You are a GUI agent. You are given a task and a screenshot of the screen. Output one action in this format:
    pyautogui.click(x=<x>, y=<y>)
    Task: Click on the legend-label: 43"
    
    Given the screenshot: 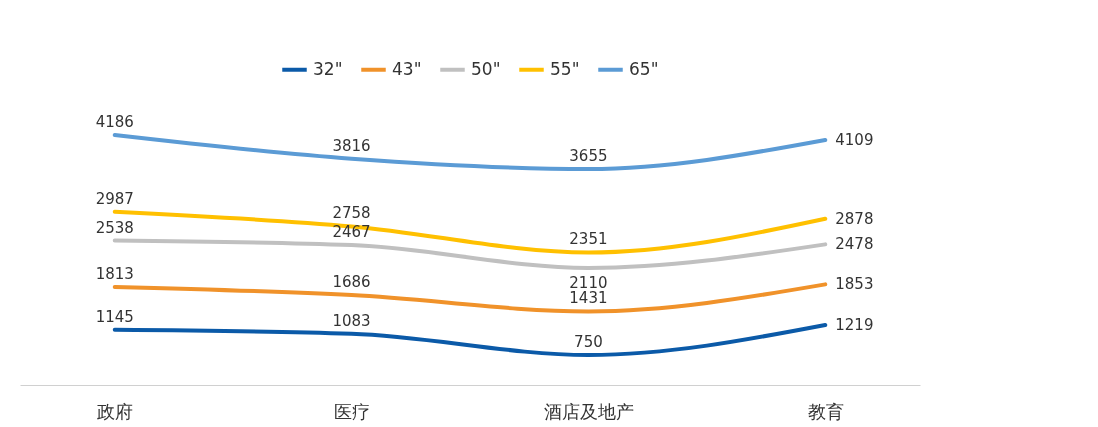 What is the action you would take?
    pyautogui.click(x=407, y=68)
    